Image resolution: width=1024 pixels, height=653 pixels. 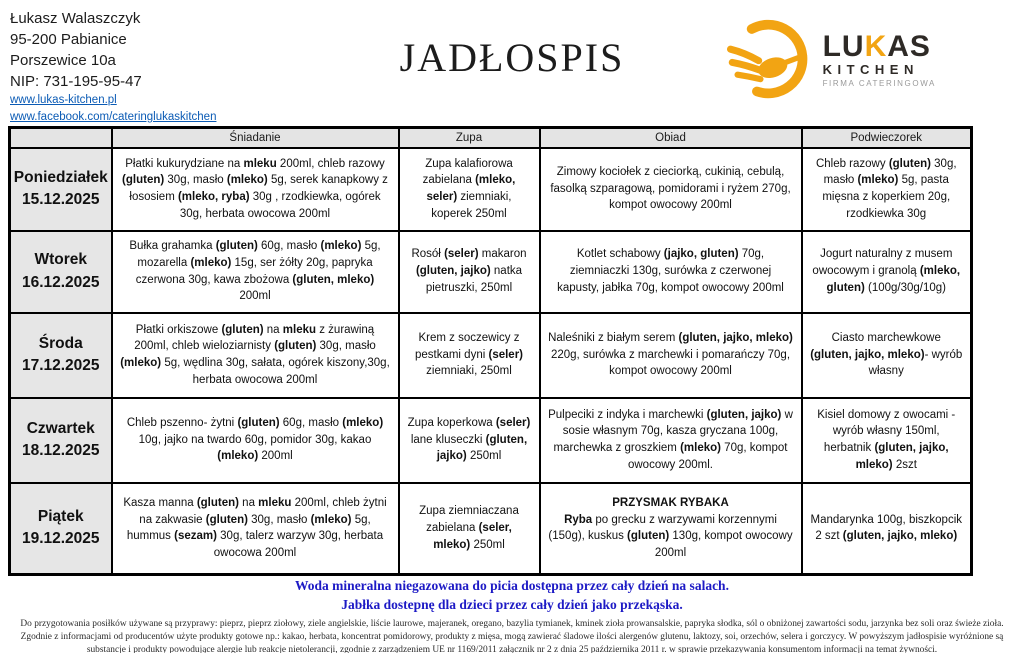 What do you see at coordinates (469, 137) in the screenshot?
I see `column-header-soup: Zupa` at bounding box center [469, 137].